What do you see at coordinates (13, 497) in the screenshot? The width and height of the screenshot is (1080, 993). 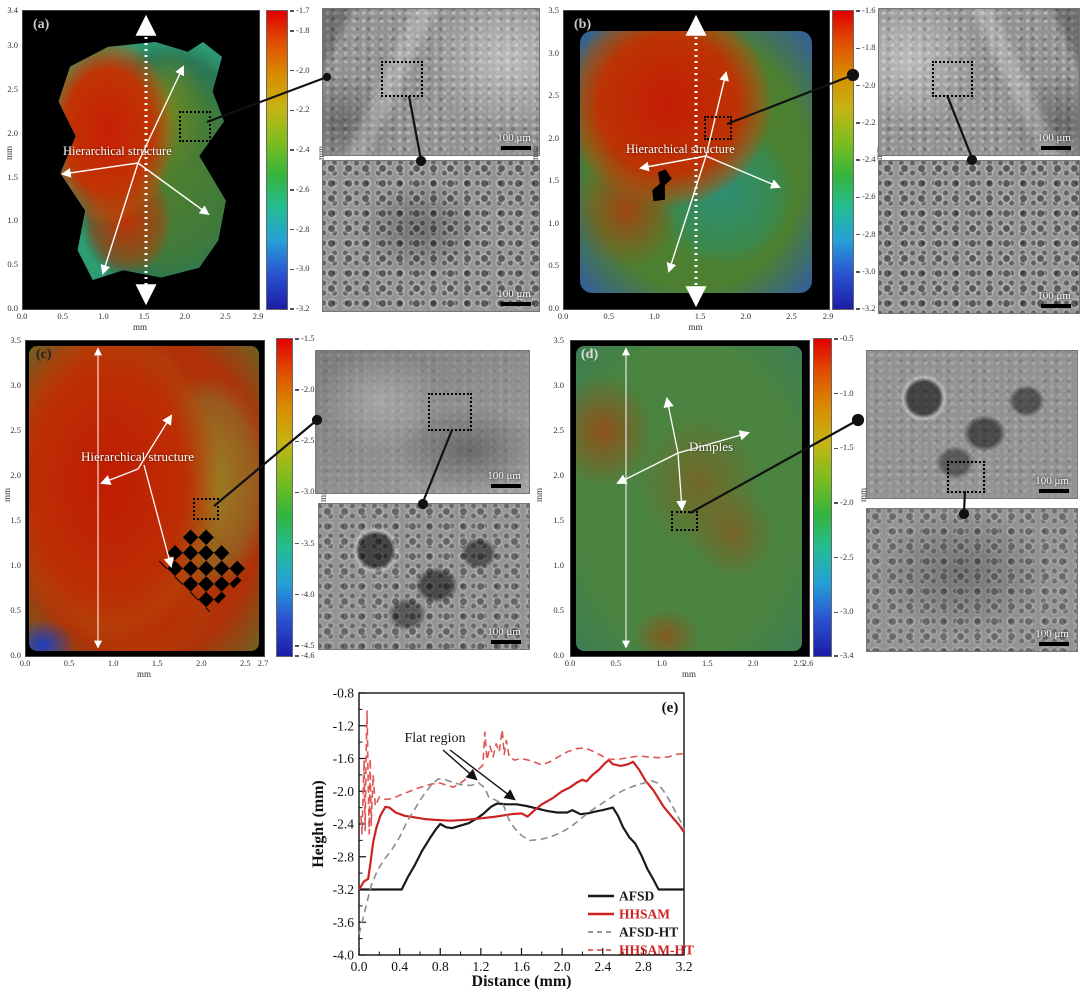 I see `panel-c-y-axis: 3.5 3.0 2.5 2.0 1.5 1.0 0.5 0.0` at bounding box center [13, 497].